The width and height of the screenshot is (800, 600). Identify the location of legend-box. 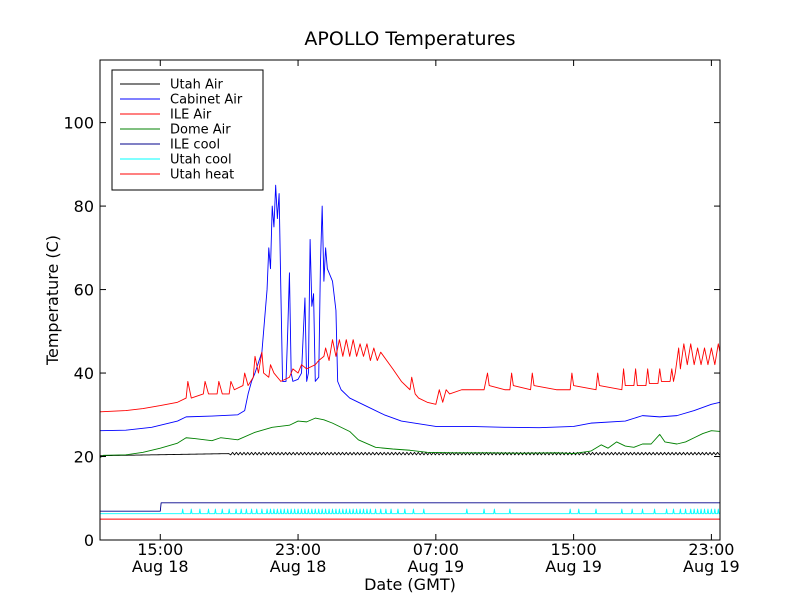
(187, 130).